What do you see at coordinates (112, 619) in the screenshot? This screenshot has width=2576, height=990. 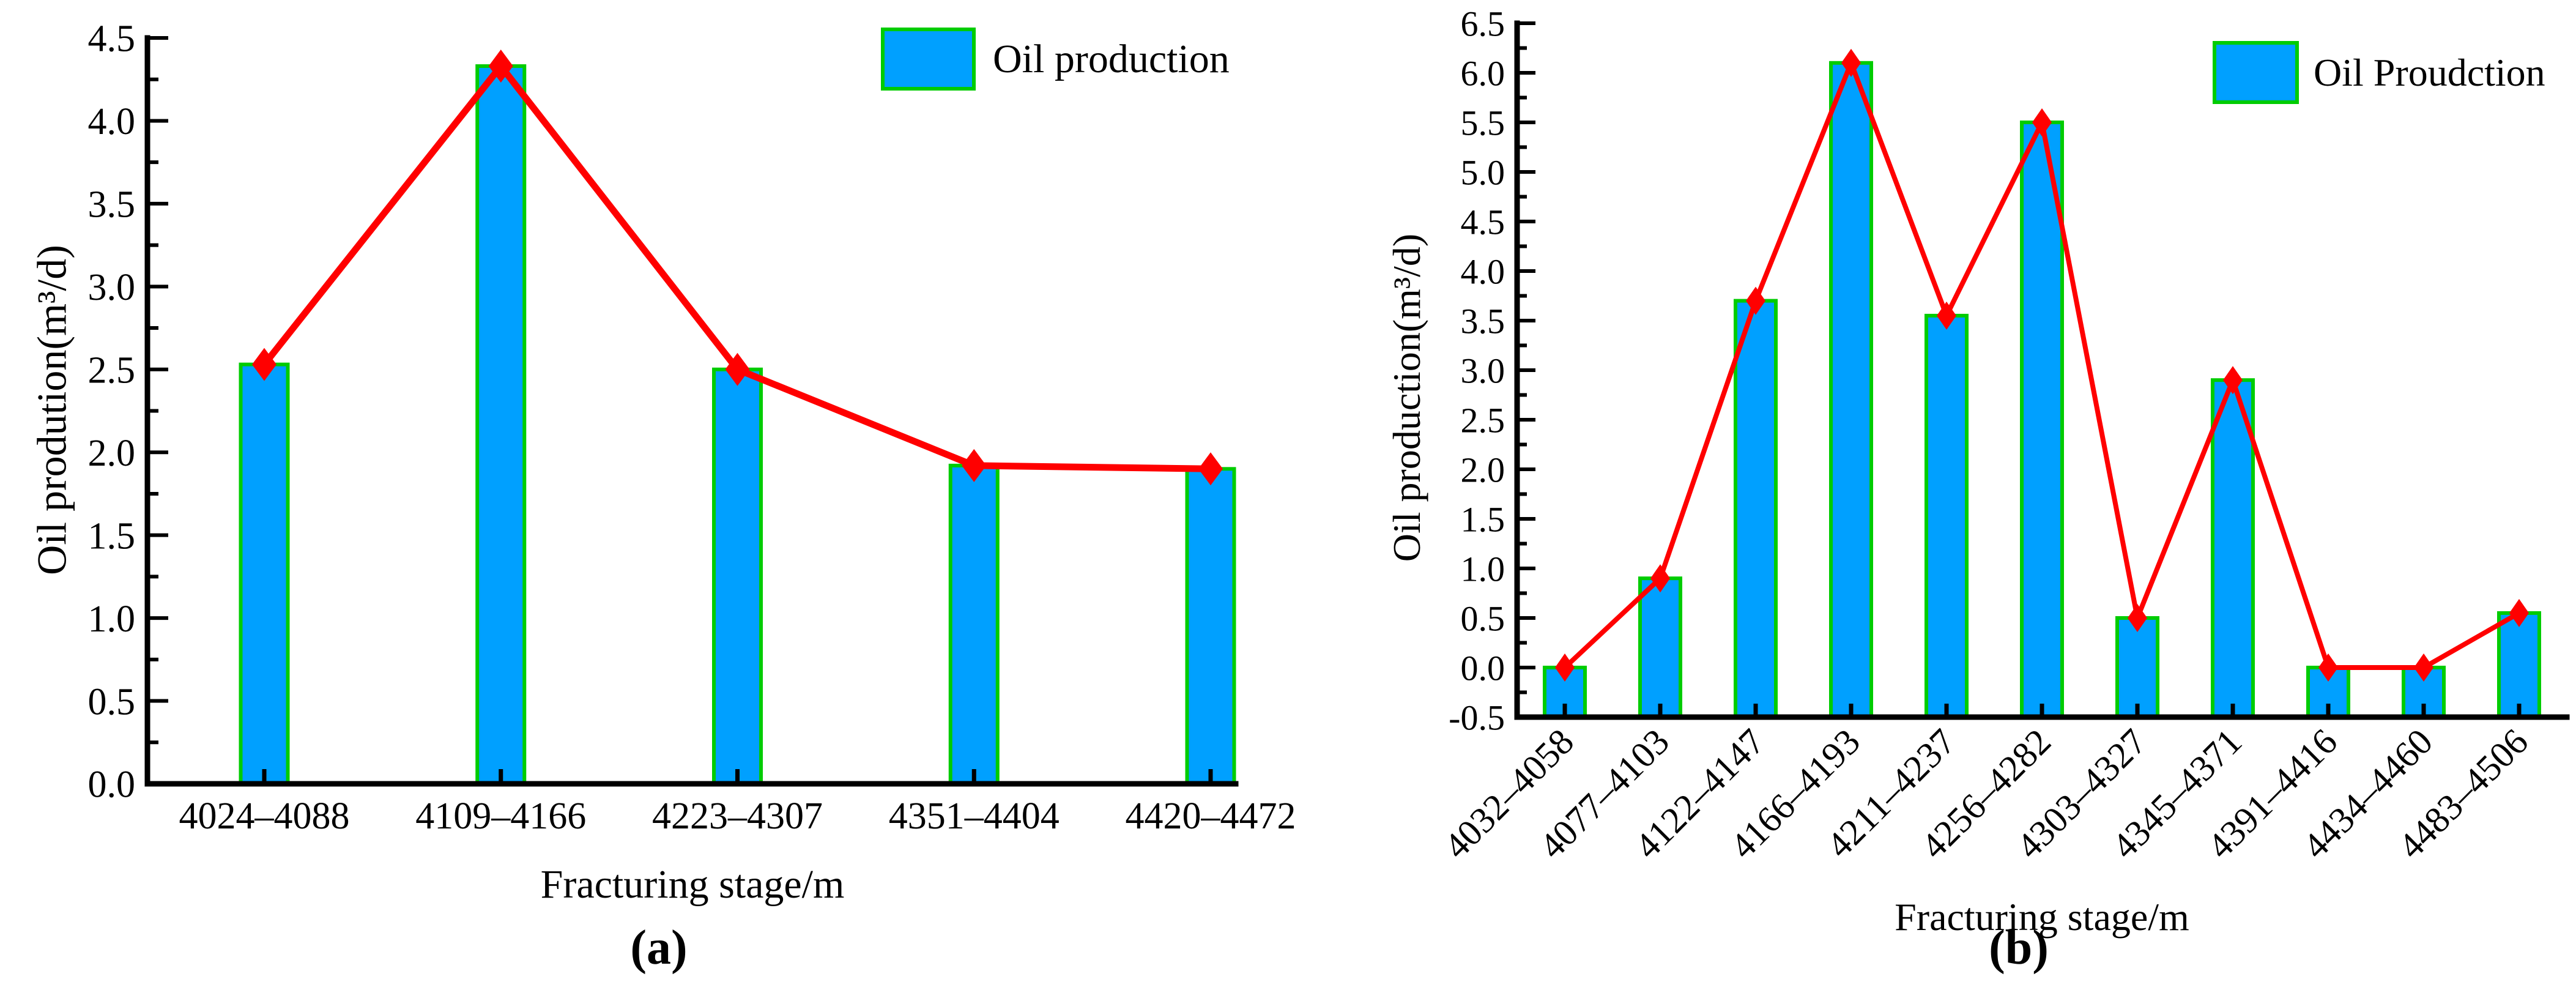 I see `chart-a-y-tick-label: 1.0` at bounding box center [112, 619].